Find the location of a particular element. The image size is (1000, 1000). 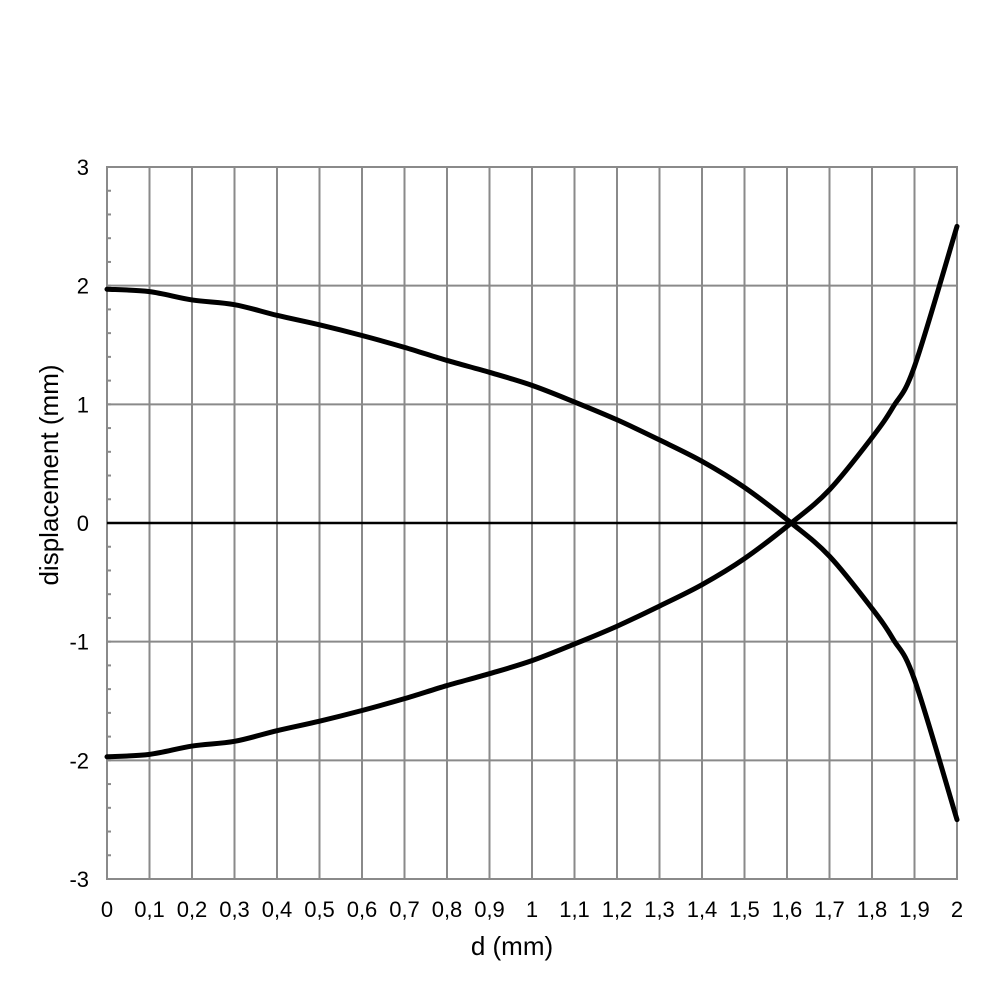

x-tick-label: 1,7 is located at coordinates (829, 909).